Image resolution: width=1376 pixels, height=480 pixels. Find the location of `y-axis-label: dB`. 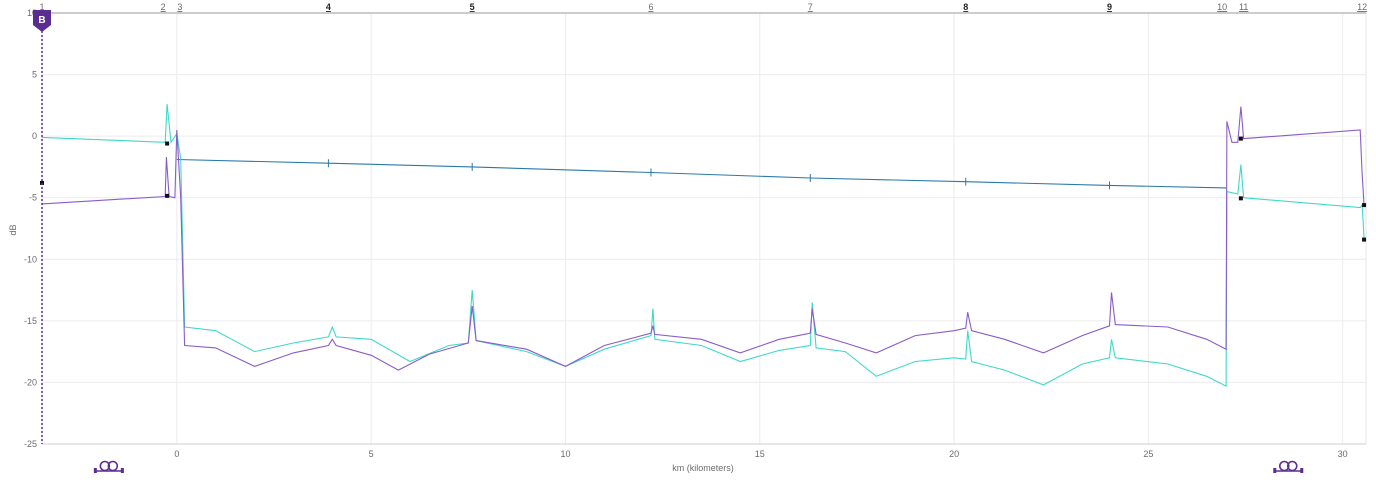

y-axis-label: dB is located at coordinates (13, 229).